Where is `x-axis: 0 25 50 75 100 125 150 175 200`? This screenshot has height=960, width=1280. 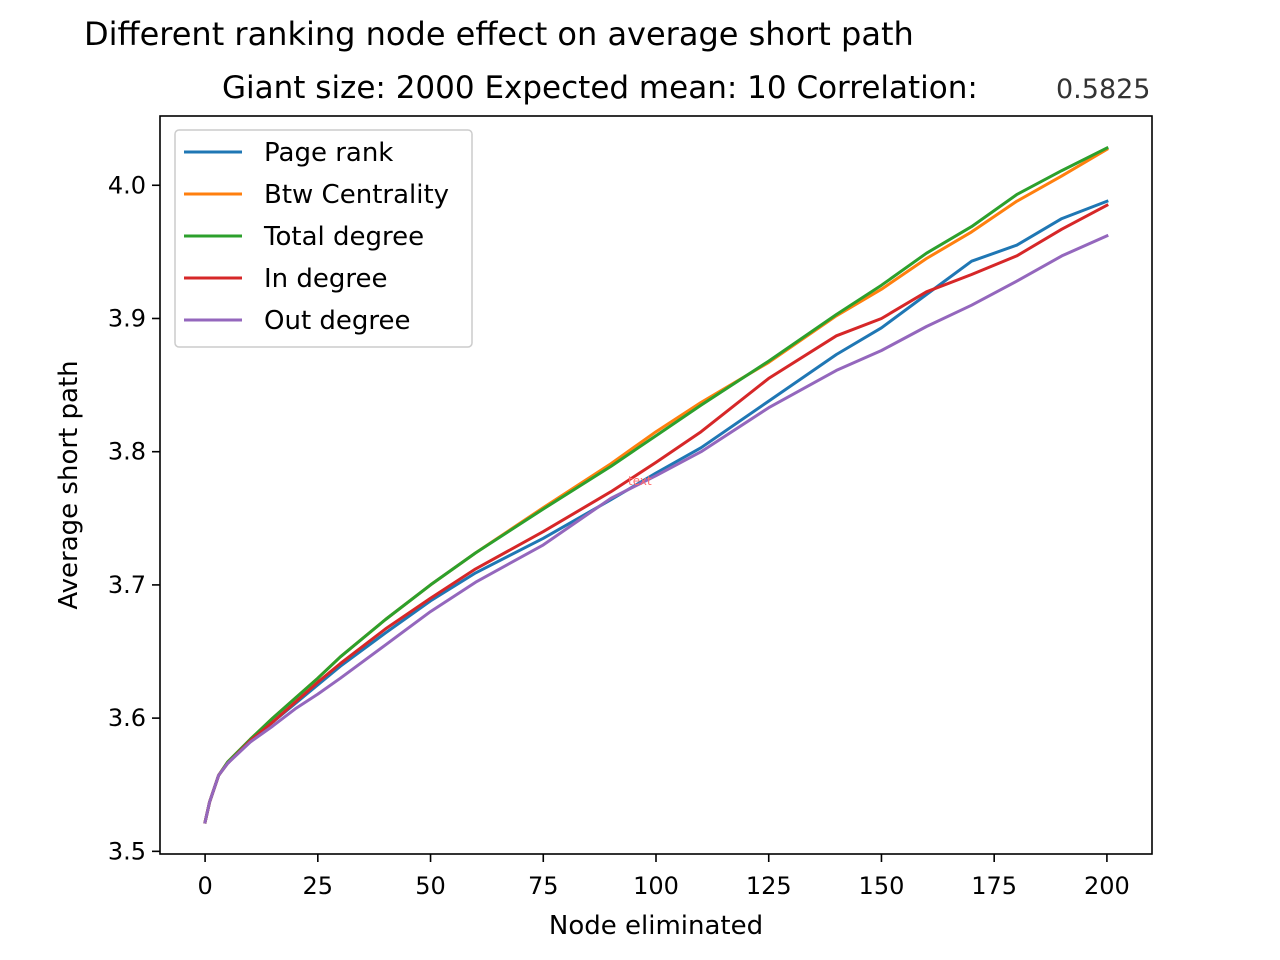
x-axis: 0 25 50 75 100 125 150 175 200 is located at coordinates (663, 877).